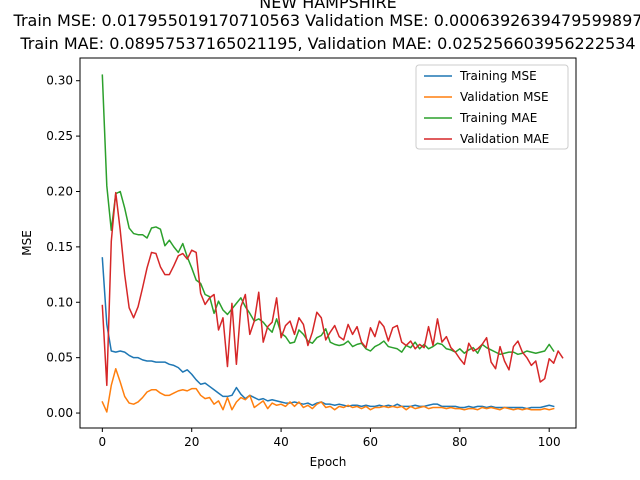 The height and width of the screenshot is (480, 640). What do you see at coordinates (498, 76) in the screenshot?
I see `legend-label: Training MSE` at bounding box center [498, 76].